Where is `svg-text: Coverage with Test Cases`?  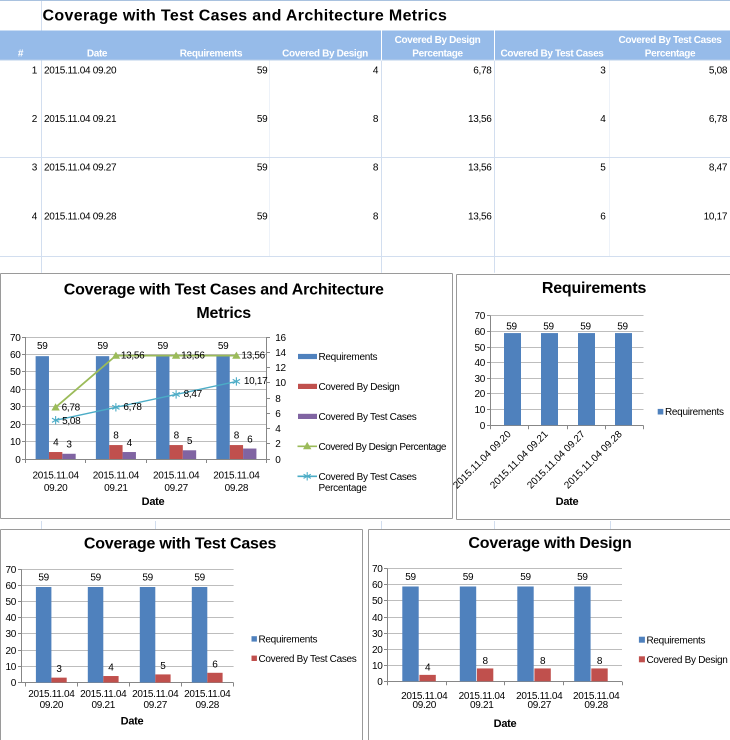 svg-text: Coverage with Test Cases is located at coordinates (180, 543).